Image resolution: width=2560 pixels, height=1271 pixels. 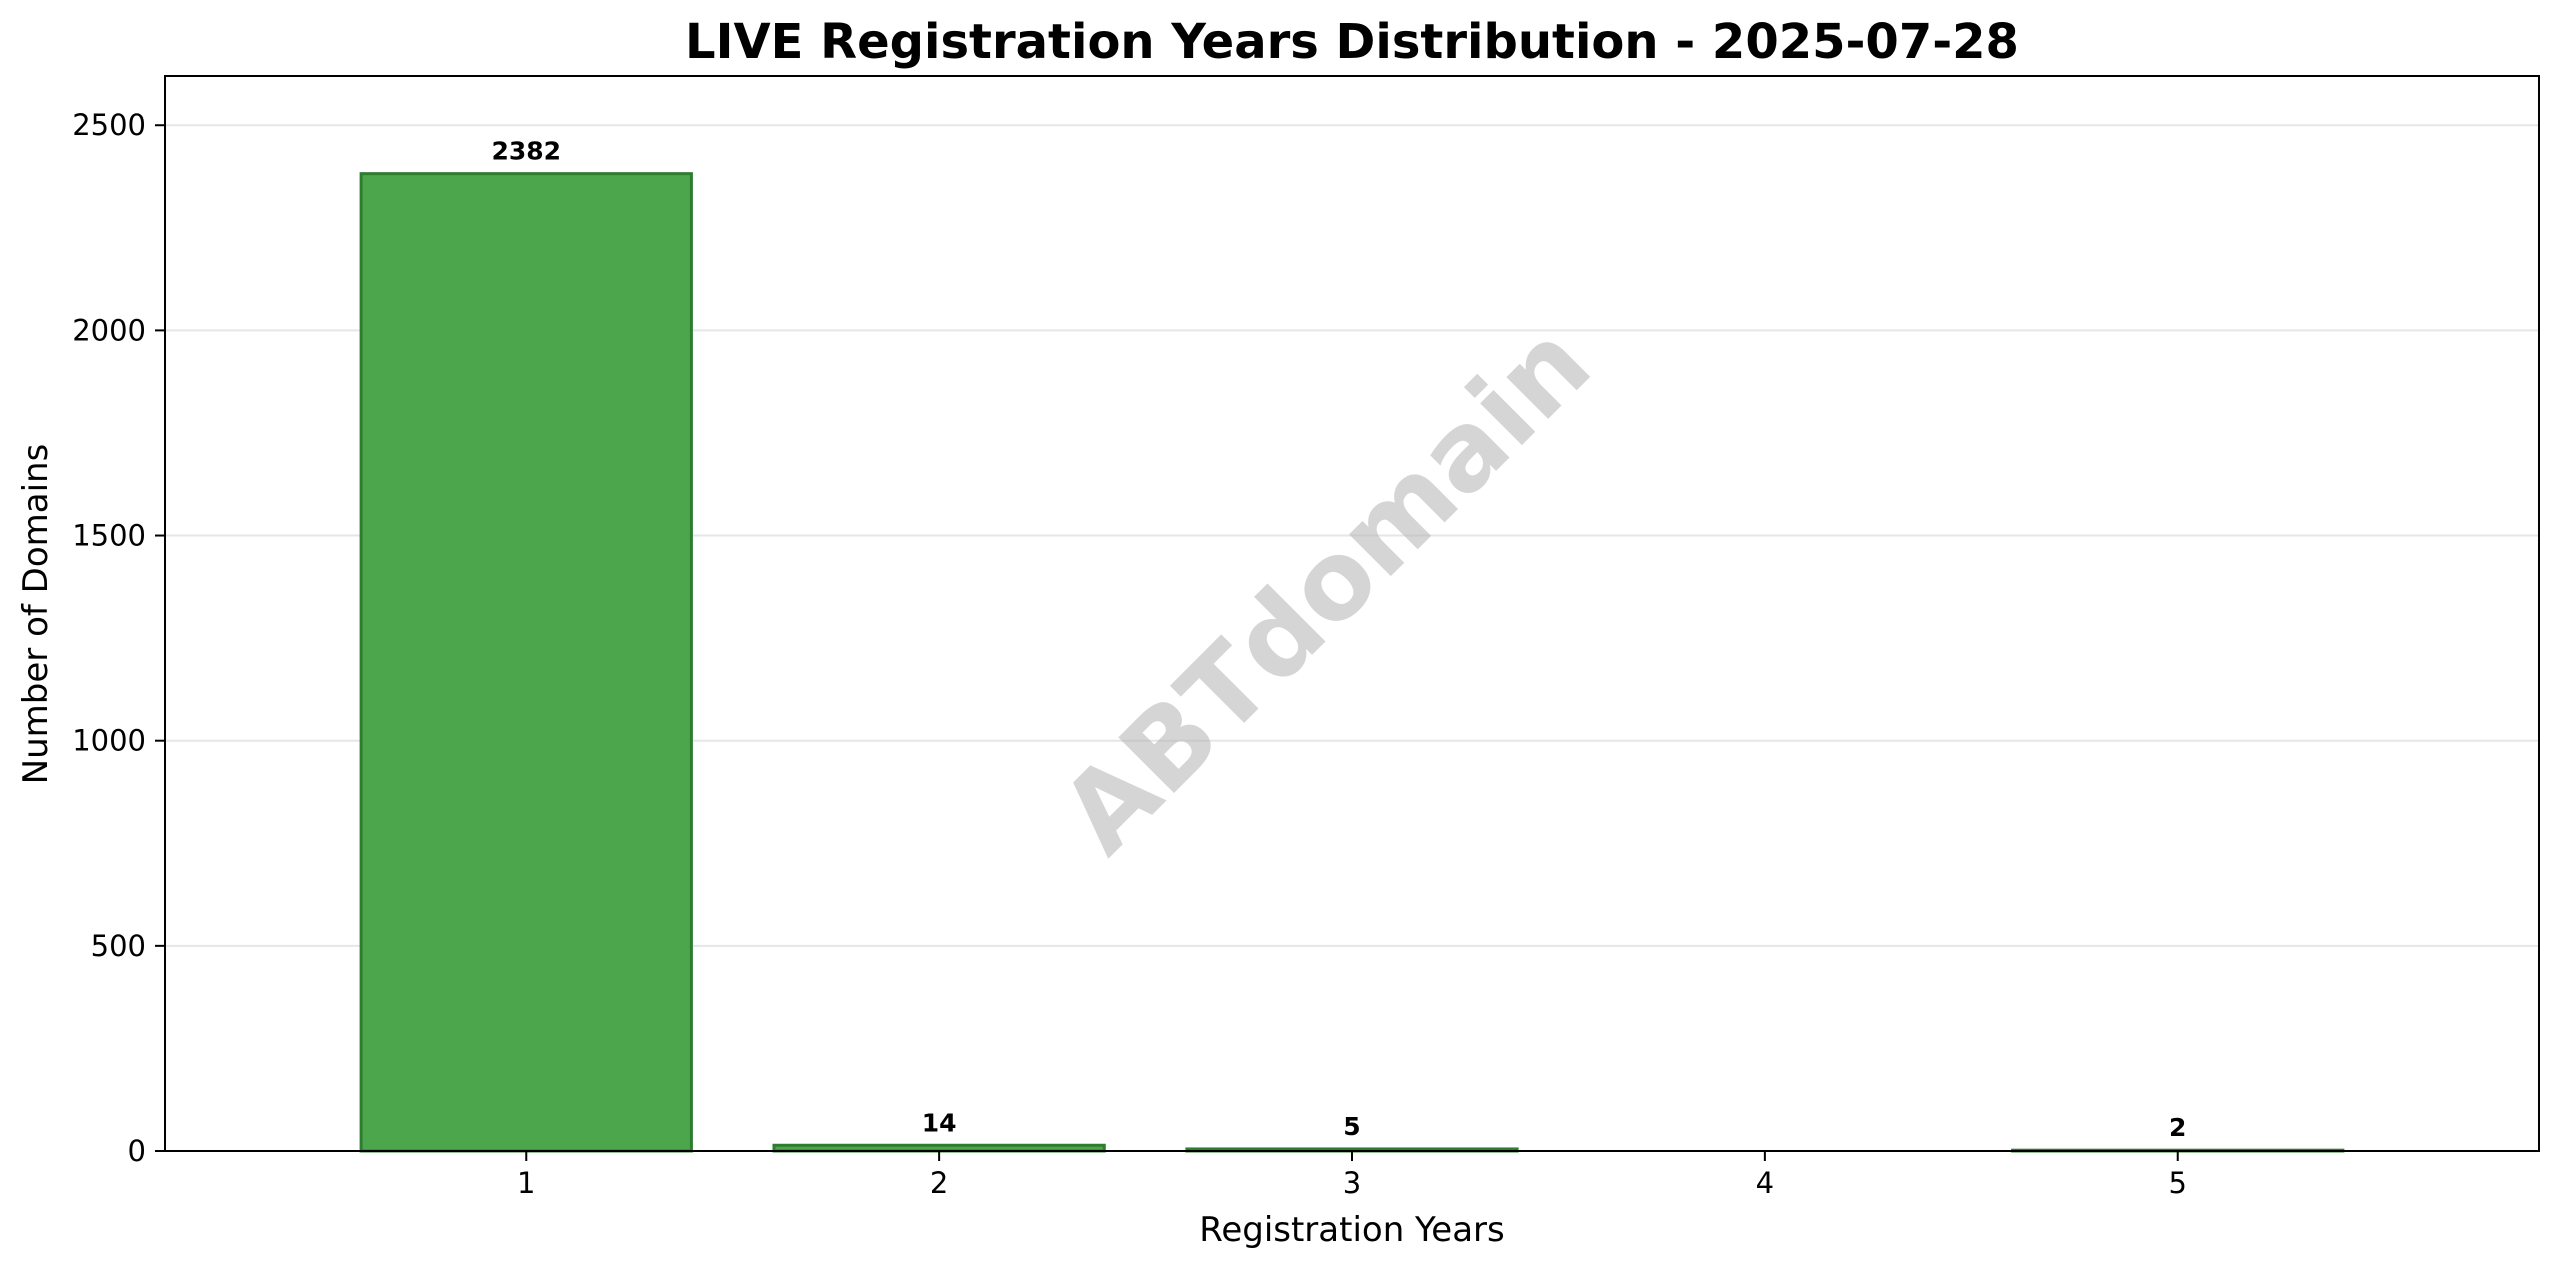 I want to click on x-axis-title: Registration Years, so click(x=1352, y=1230).